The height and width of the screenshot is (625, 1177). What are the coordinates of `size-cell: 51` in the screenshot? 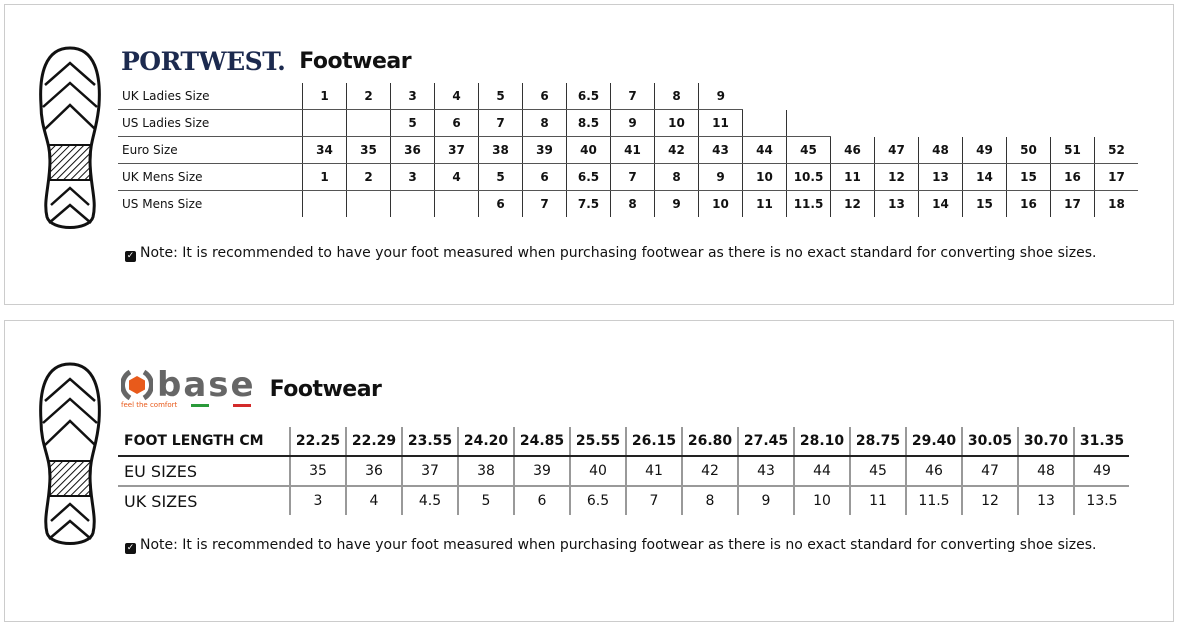 It's located at (1072, 150).